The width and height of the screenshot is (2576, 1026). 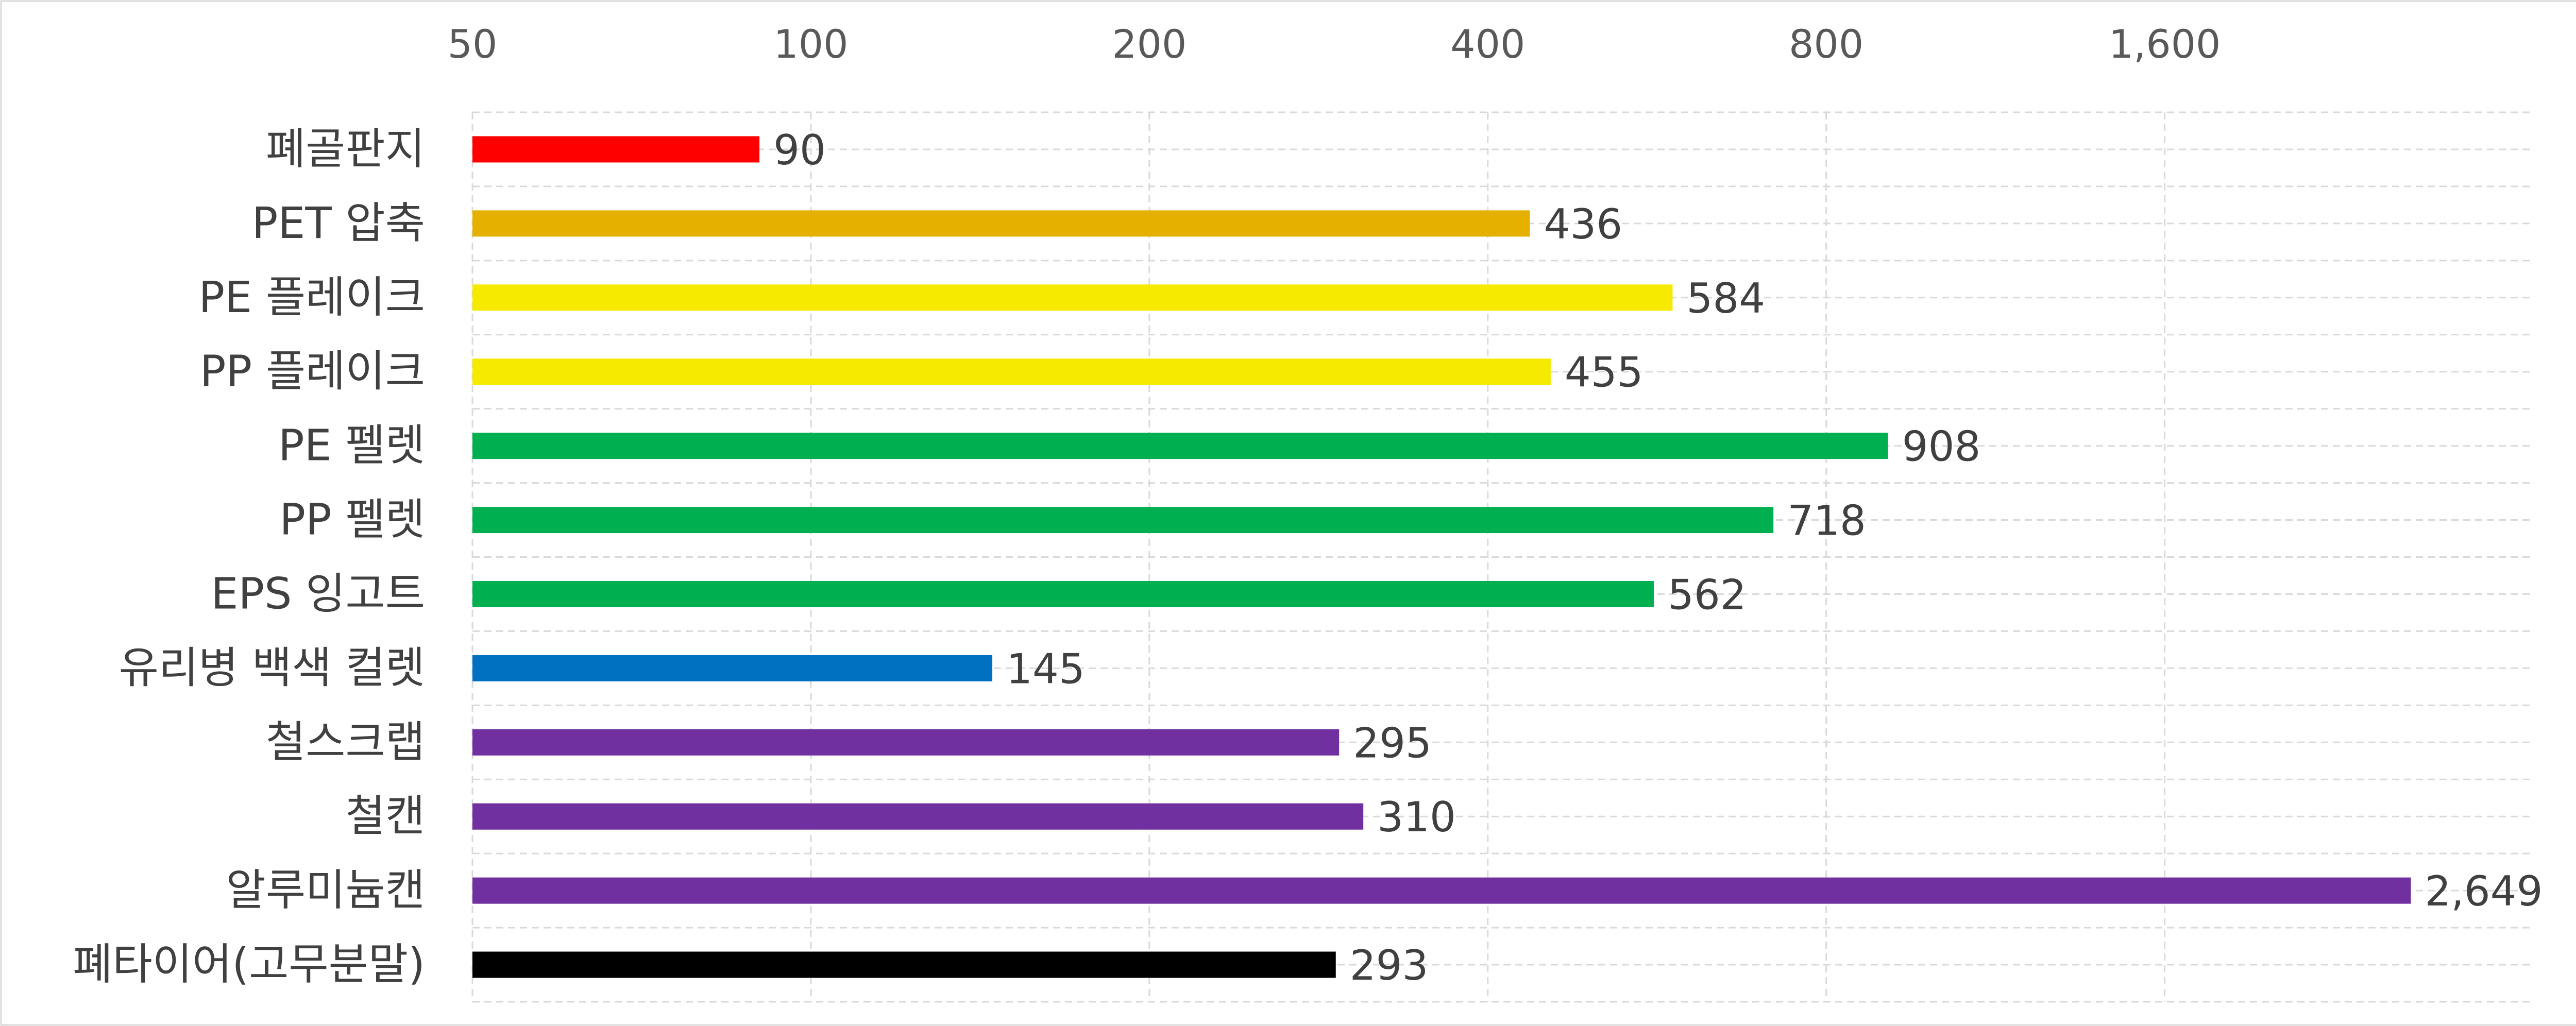 What do you see at coordinates (1726, 298) in the screenshot?
I see `data-label: 584` at bounding box center [1726, 298].